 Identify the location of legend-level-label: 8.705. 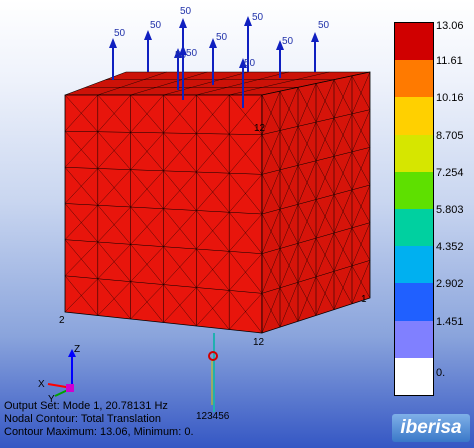
(450, 135).